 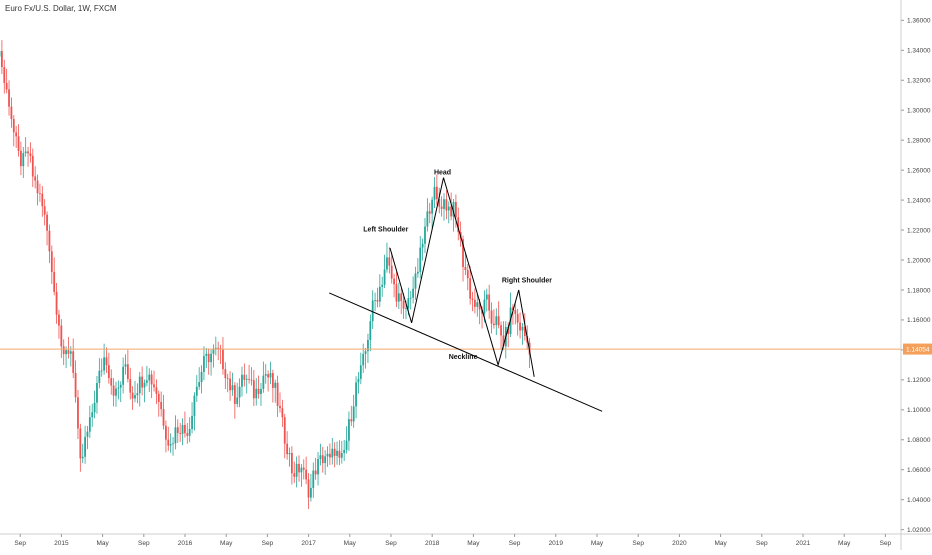 What do you see at coordinates (919, 320) in the screenshot?
I see `y-tick-label: 1.16000` at bounding box center [919, 320].